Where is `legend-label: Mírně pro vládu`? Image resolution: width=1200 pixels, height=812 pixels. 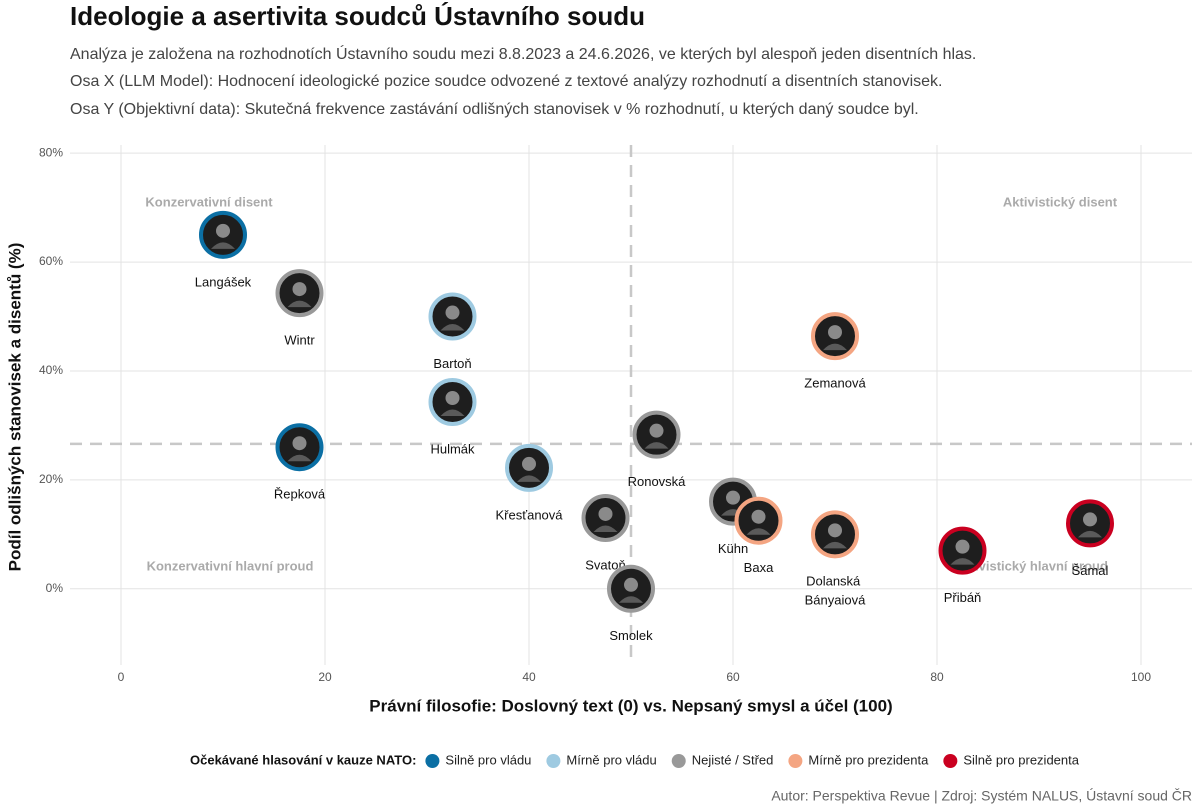
legend-label: Mírně pro vládu is located at coordinates (611, 759).